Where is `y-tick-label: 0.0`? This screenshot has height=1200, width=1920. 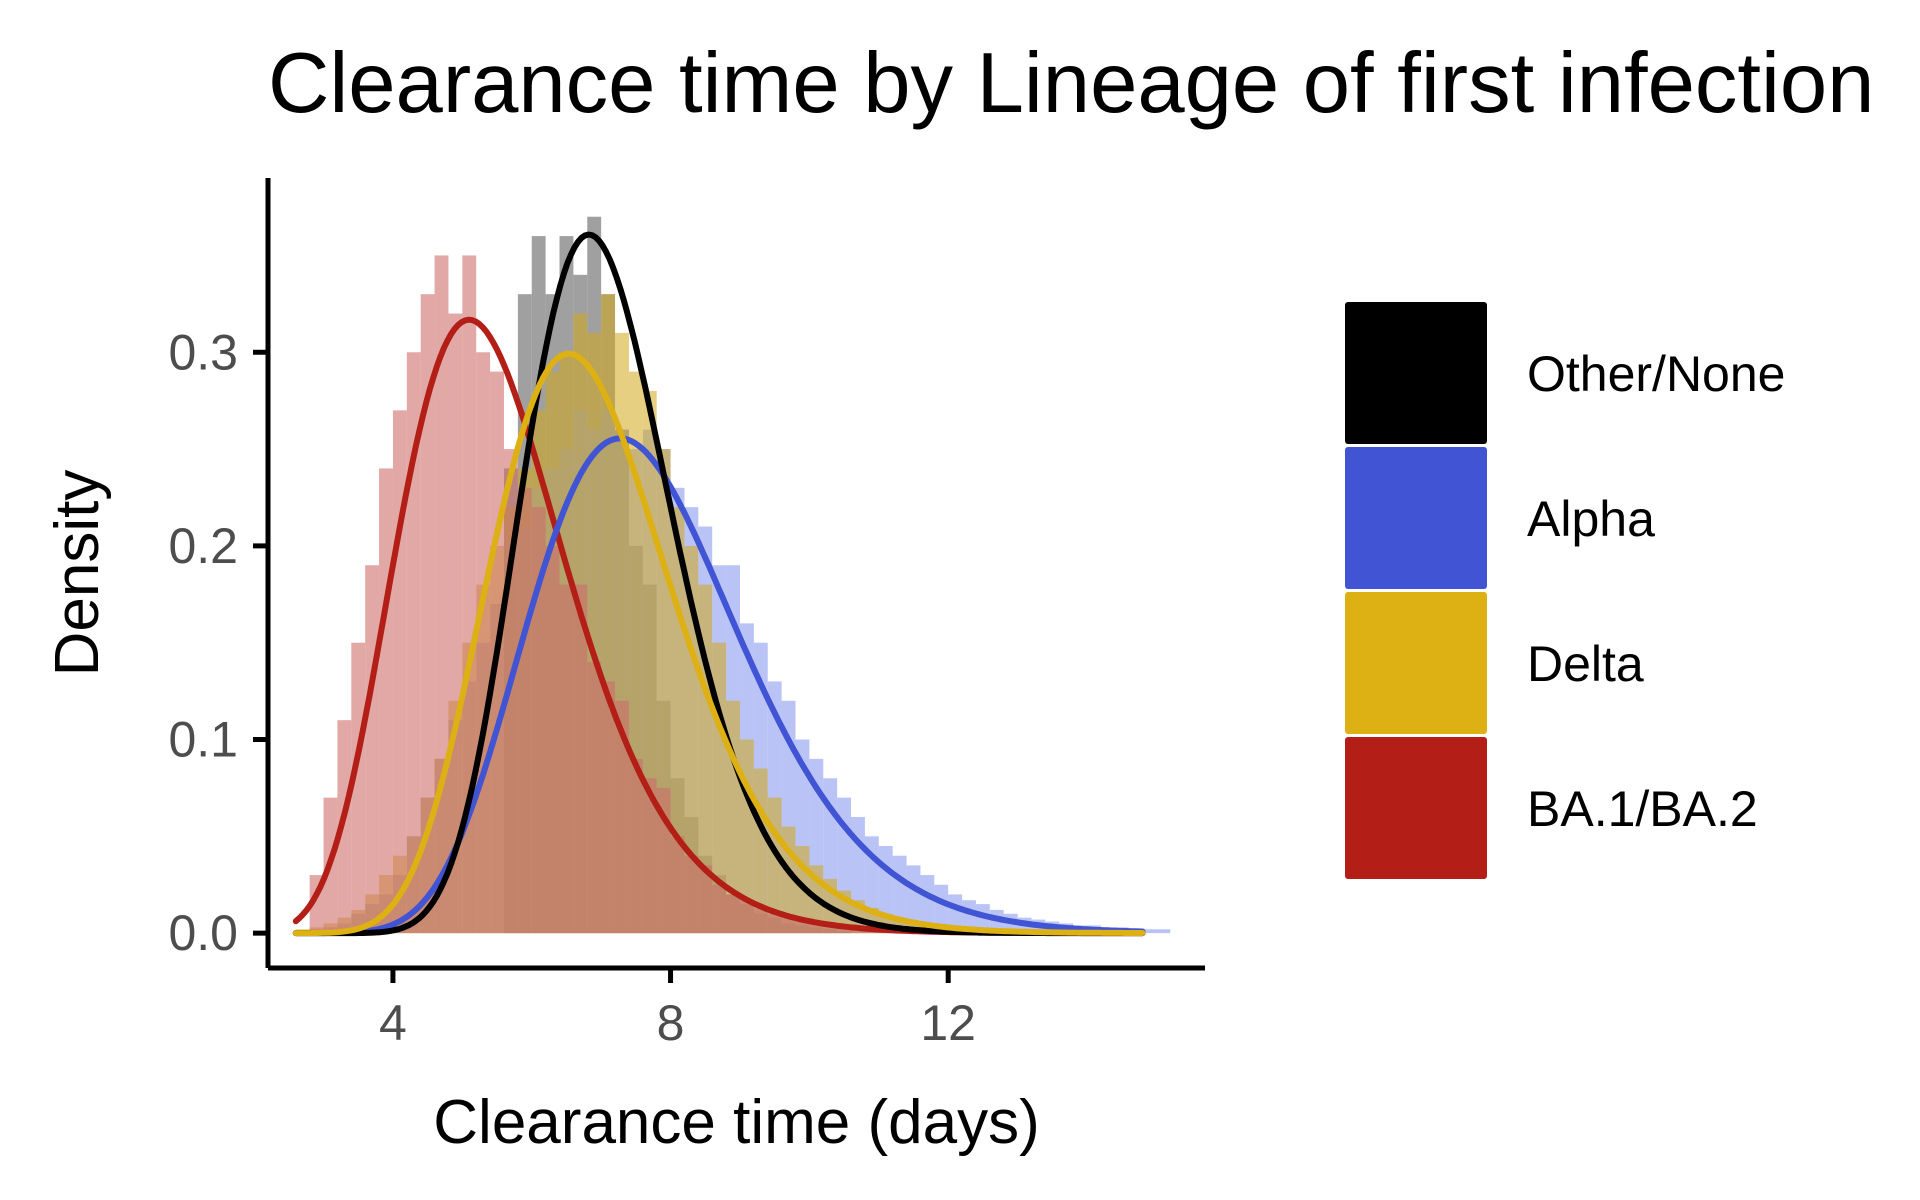 y-tick-label: 0.0 is located at coordinates (203, 933).